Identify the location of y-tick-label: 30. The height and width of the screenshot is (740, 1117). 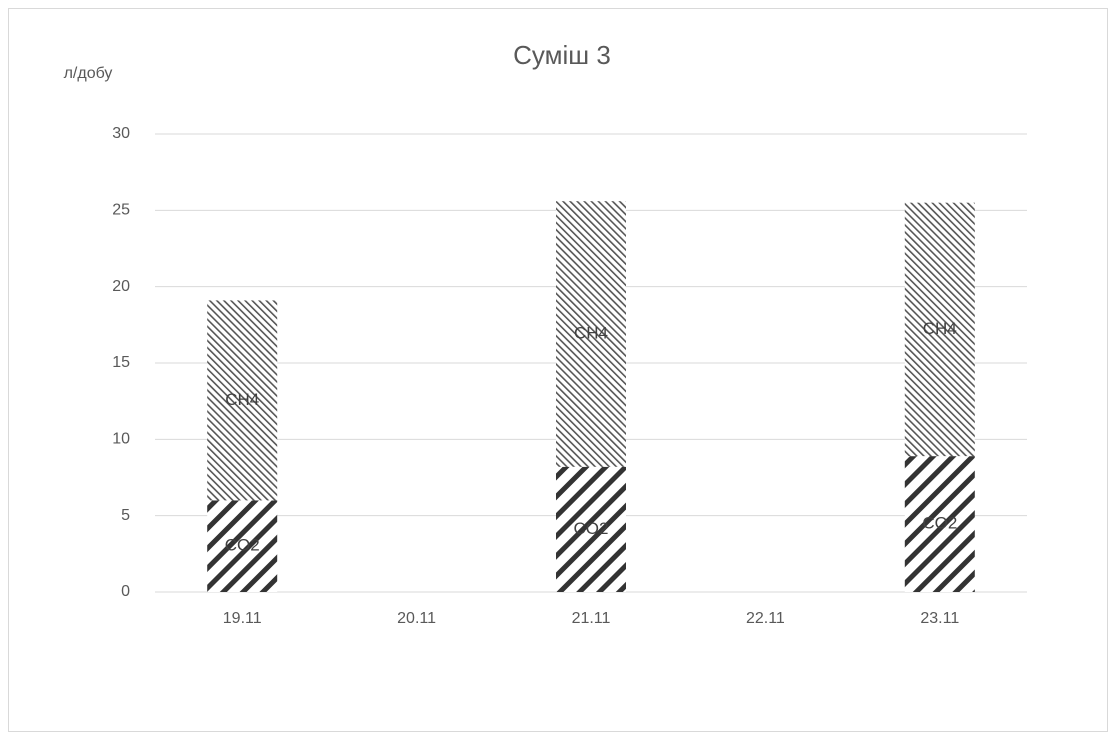
(121, 133).